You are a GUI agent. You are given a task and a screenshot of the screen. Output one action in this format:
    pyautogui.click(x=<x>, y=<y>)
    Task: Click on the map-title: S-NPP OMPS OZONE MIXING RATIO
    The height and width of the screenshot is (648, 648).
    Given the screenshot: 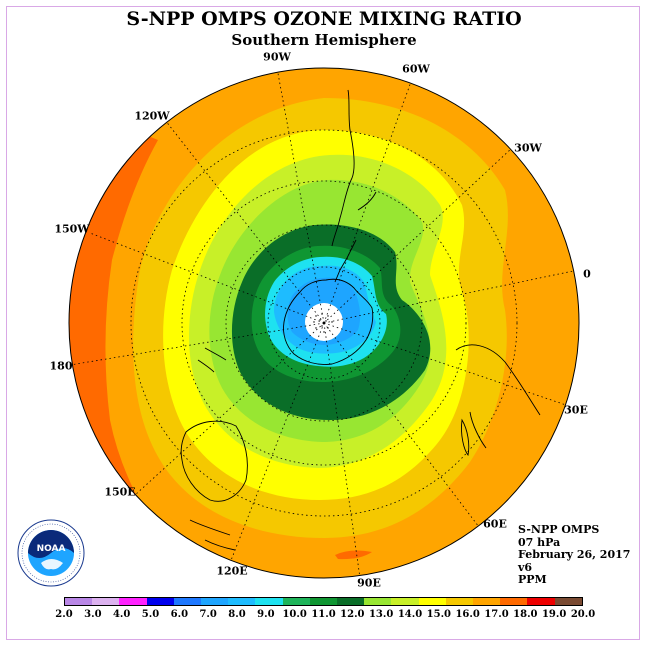 What is the action you would take?
    pyautogui.click(x=324, y=19)
    